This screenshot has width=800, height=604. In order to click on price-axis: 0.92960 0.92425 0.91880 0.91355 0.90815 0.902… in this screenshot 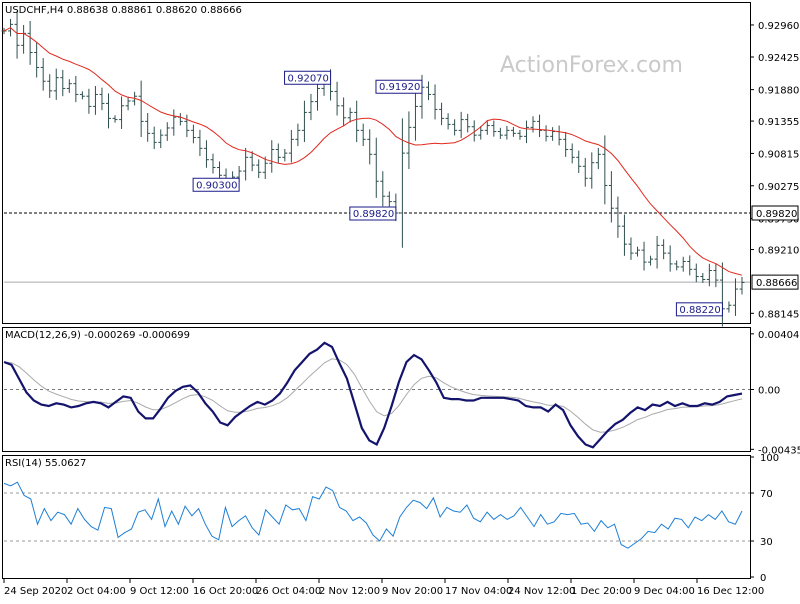, I will do `click(774, 170)`.